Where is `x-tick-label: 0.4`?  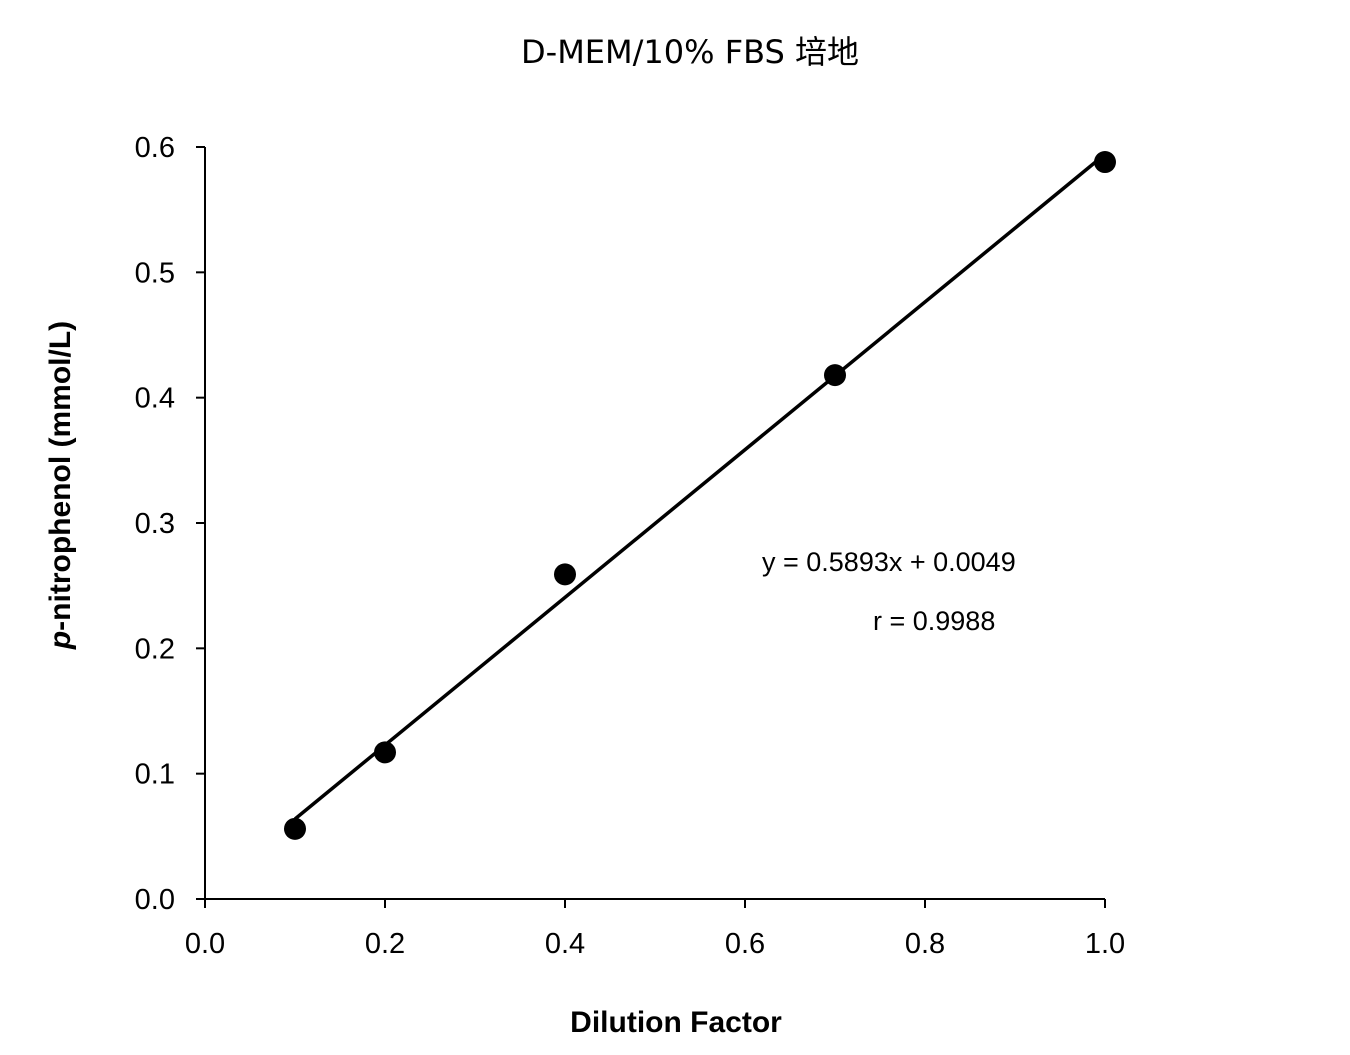
x-tick-label: 0.4 is located at coordinates (565, 944).